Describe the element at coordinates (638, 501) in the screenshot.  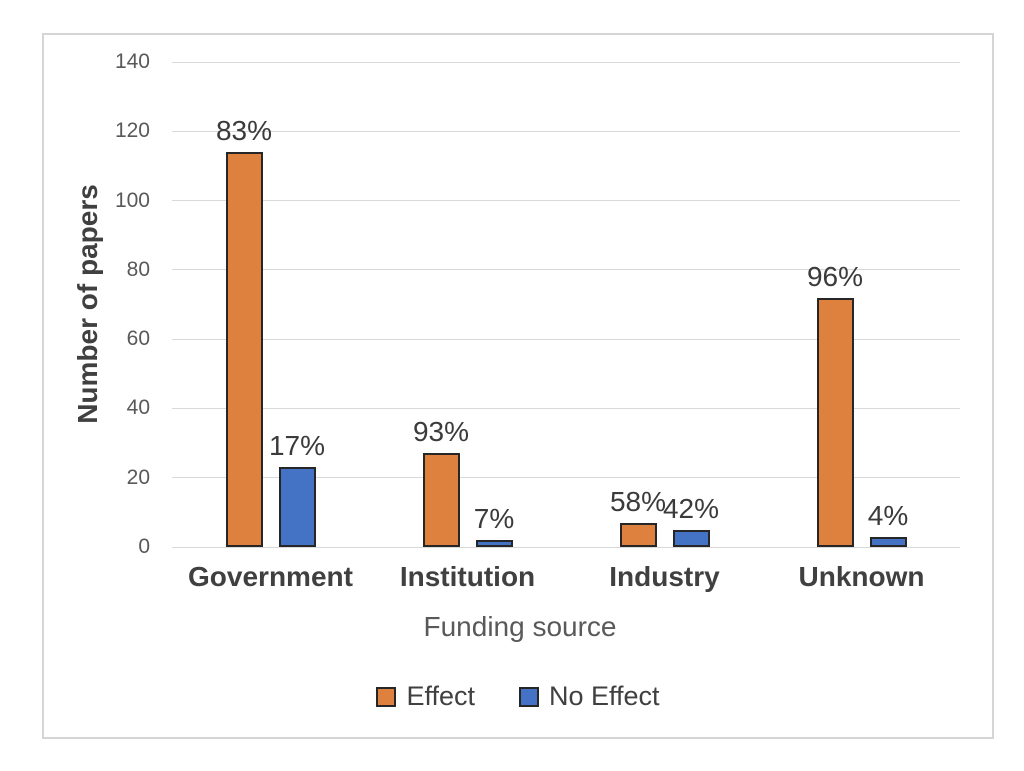
I see `bar-value-label: 58%` at that location.